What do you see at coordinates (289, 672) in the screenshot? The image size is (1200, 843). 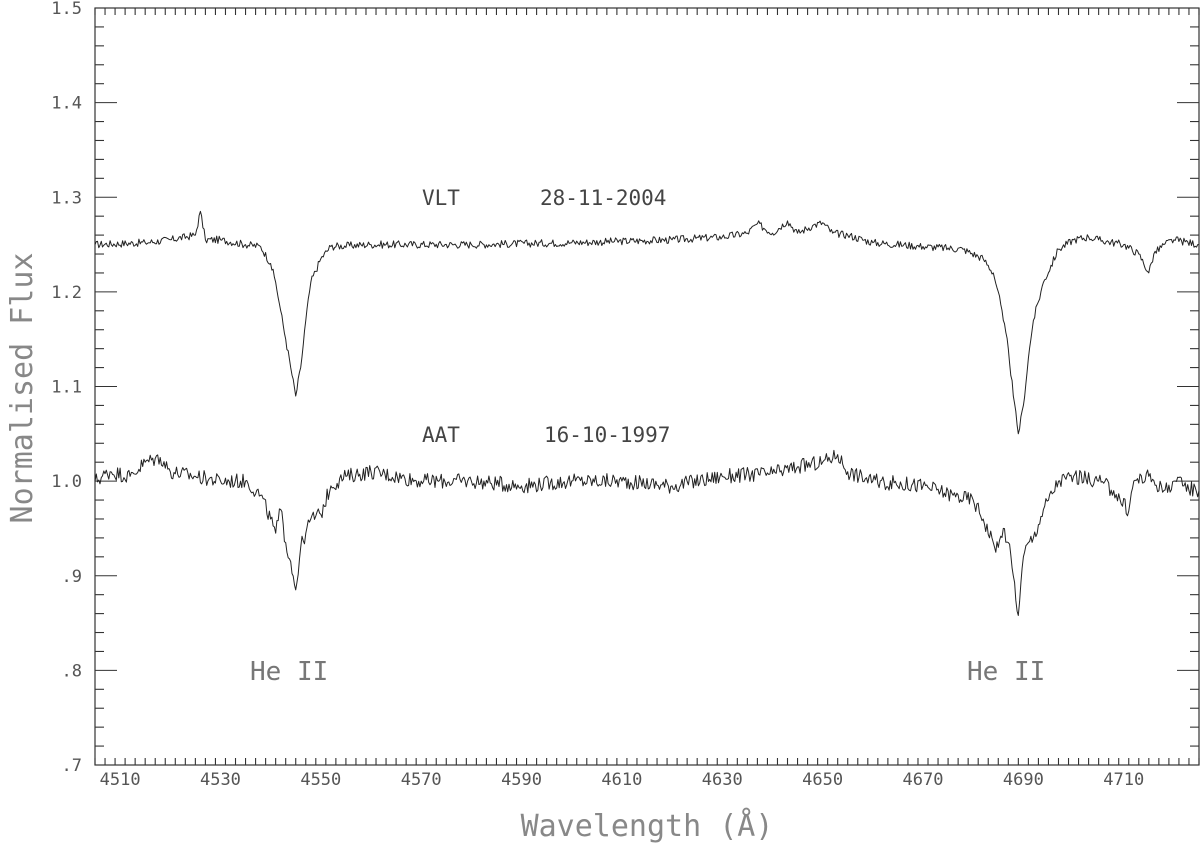 I see `he-ii-left-label: He II` at bounding box center [289, 672].